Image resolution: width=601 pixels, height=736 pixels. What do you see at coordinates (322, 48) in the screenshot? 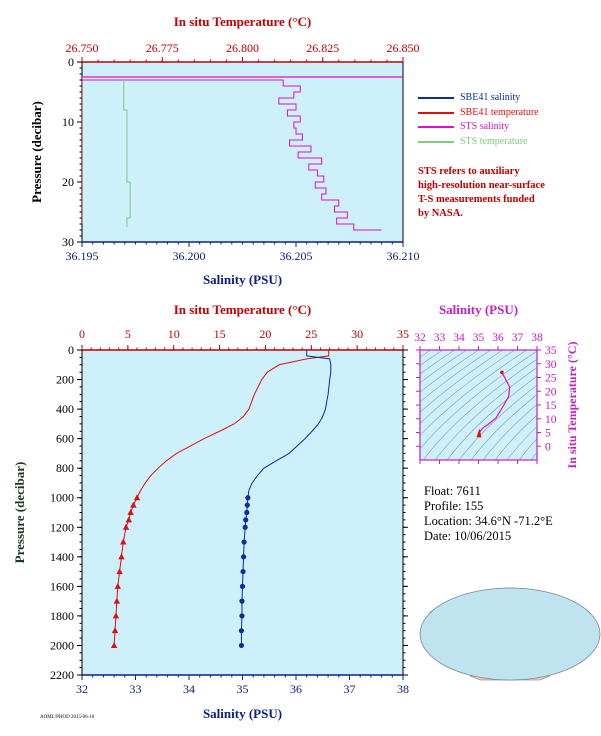
I see `plot1-top-tick-label: 26.825` at bounding box center [322, 48].